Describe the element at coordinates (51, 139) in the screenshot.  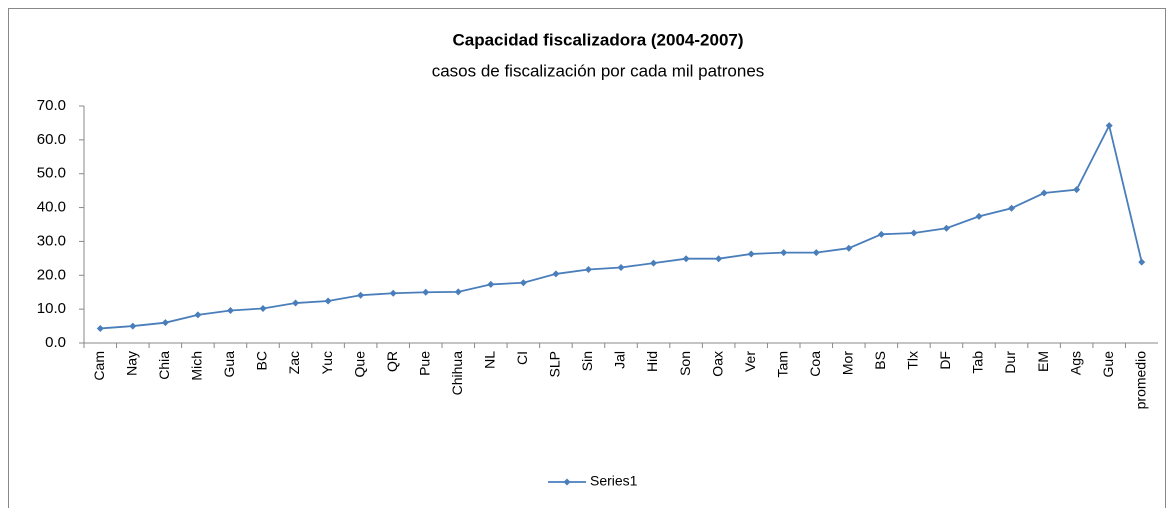
I see `y-tick-label: 60.0` at that location.